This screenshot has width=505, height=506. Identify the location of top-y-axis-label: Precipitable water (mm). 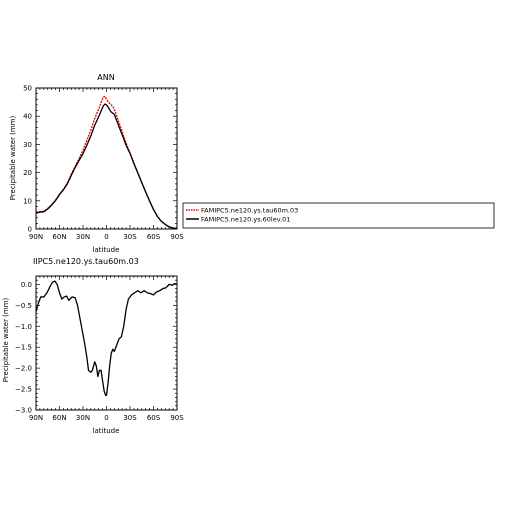
(13, 157).